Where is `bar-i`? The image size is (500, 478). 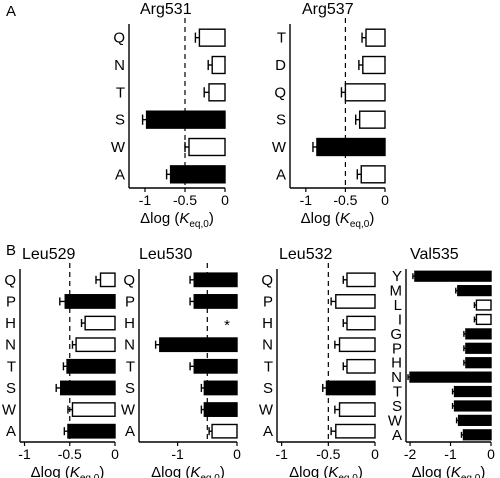 bar-i is located at coordinates (483, 319).